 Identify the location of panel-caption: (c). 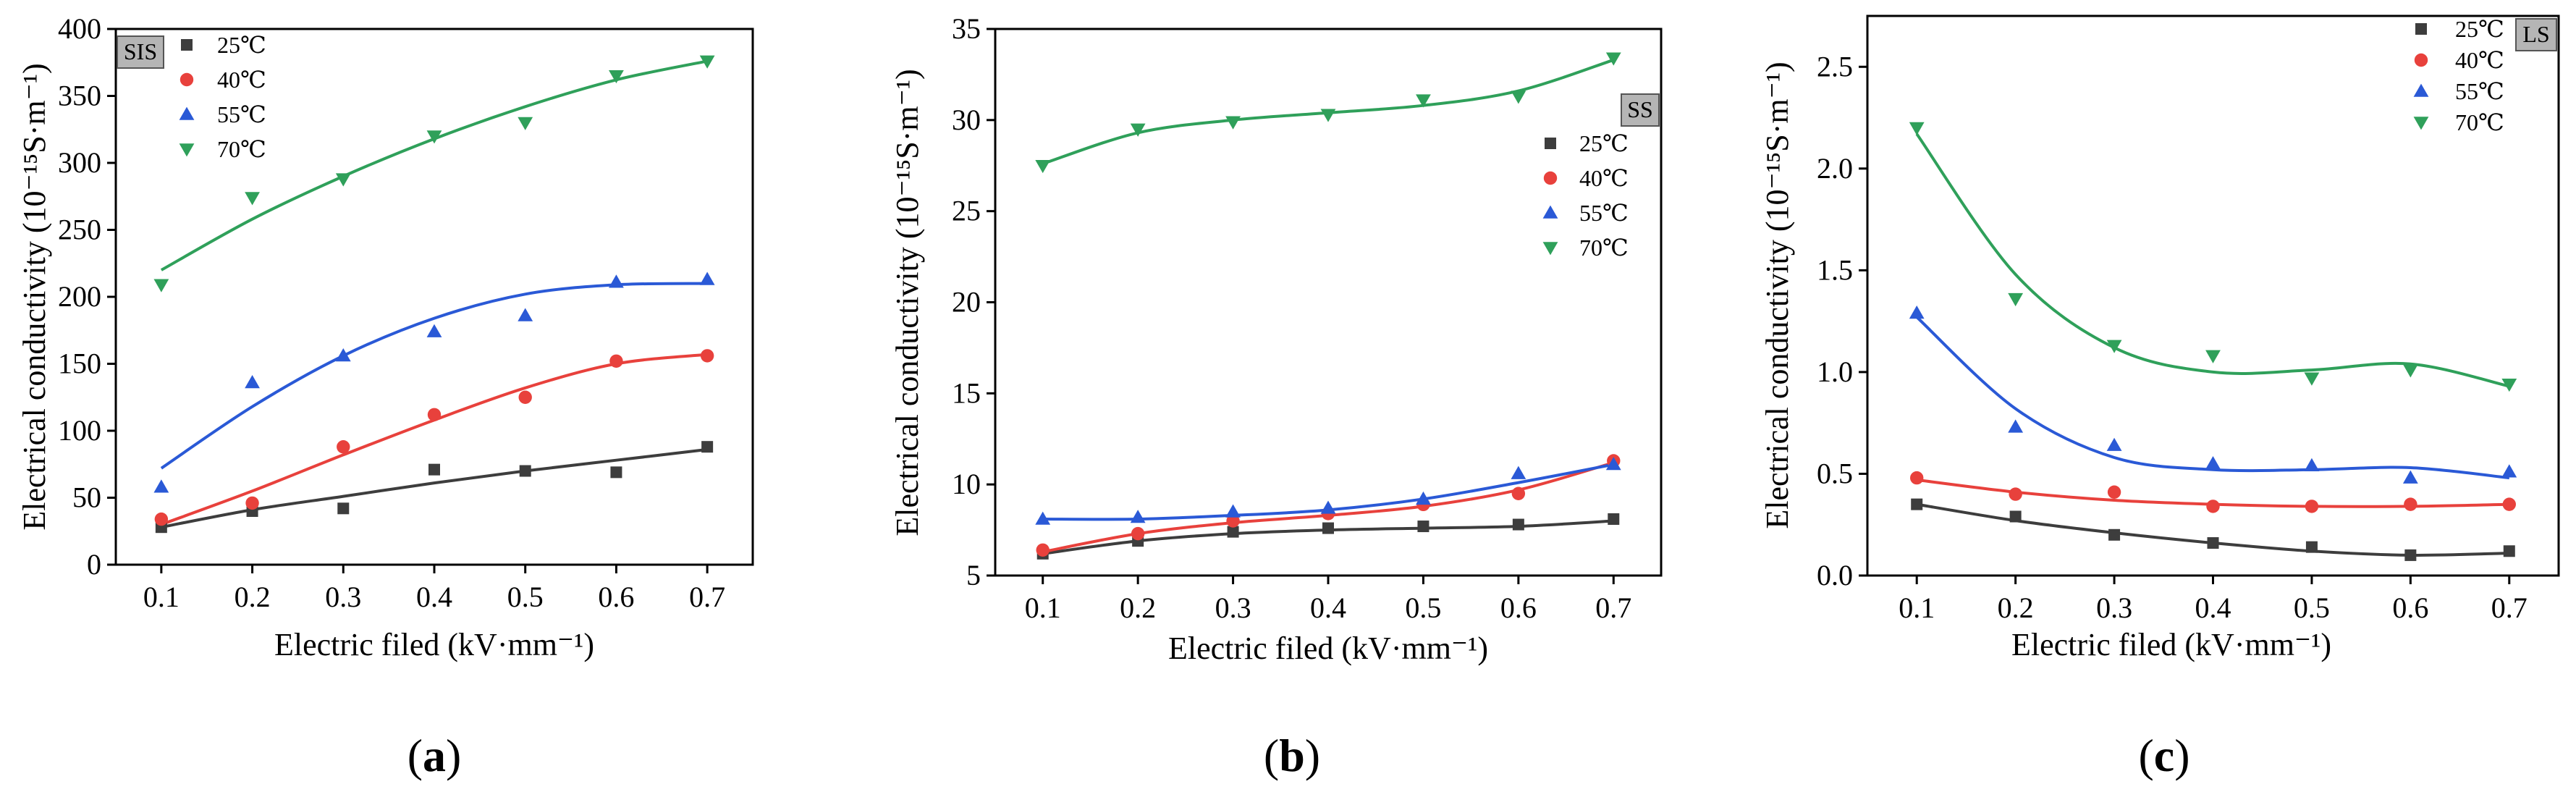
(2163, 755).